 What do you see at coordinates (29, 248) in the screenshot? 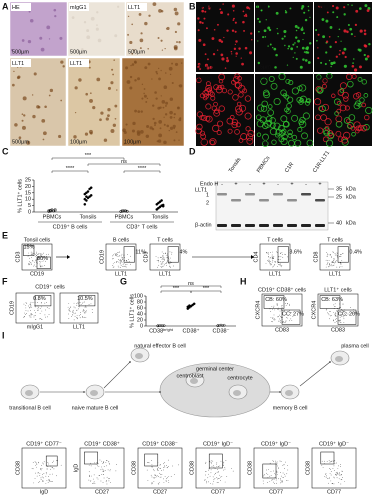
I see `gate-label: 15%` at bounding box center [29, 248].